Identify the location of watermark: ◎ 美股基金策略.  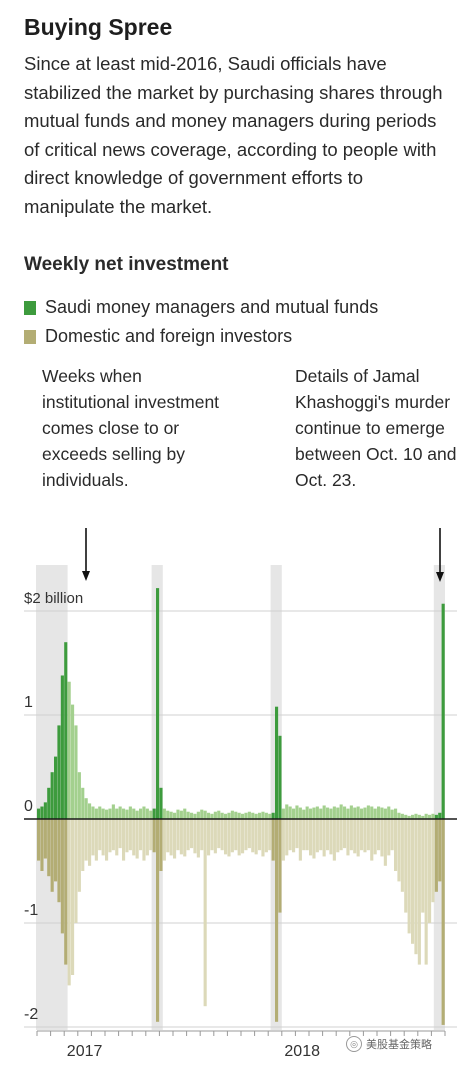
(389, 1044).